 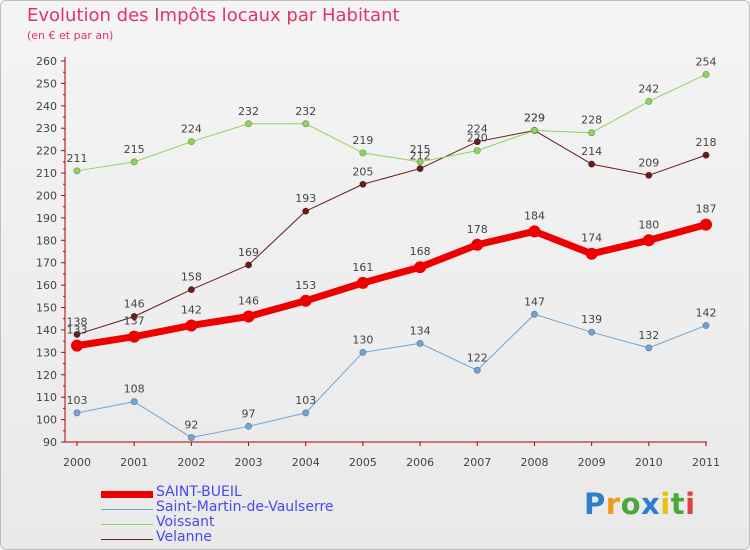 I want to click on x-tick-label: 2007, so click(x=477, y=462).